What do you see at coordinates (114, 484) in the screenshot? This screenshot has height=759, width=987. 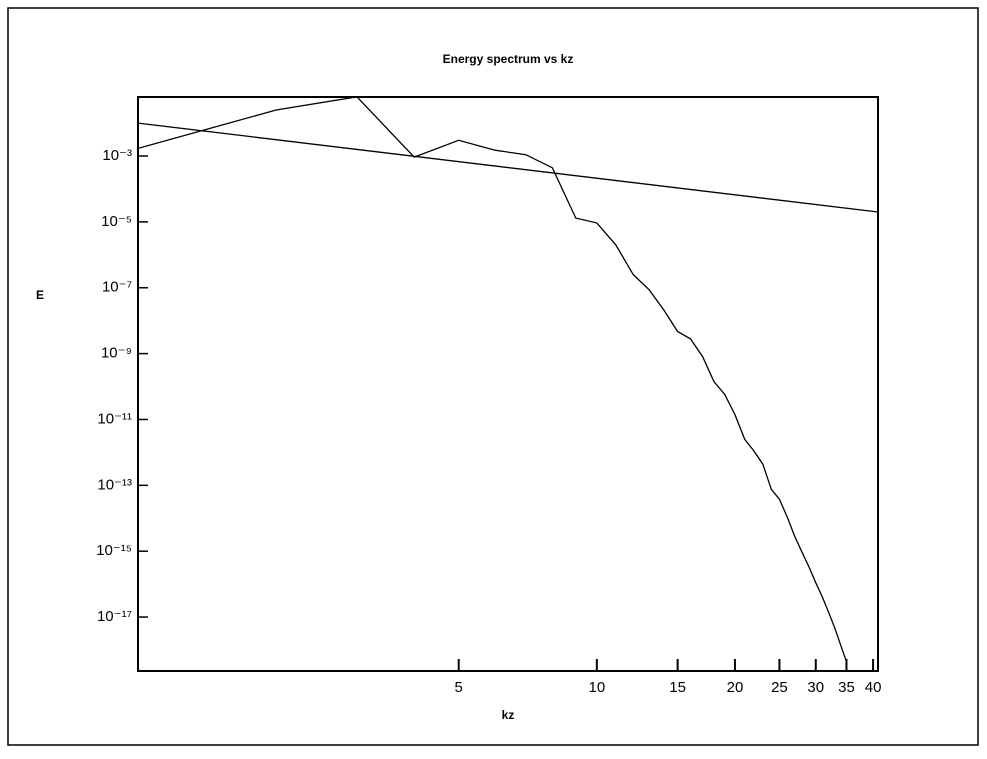 I see `y-tick-label: 10⁻¹³` at bounding box center [114, 484].